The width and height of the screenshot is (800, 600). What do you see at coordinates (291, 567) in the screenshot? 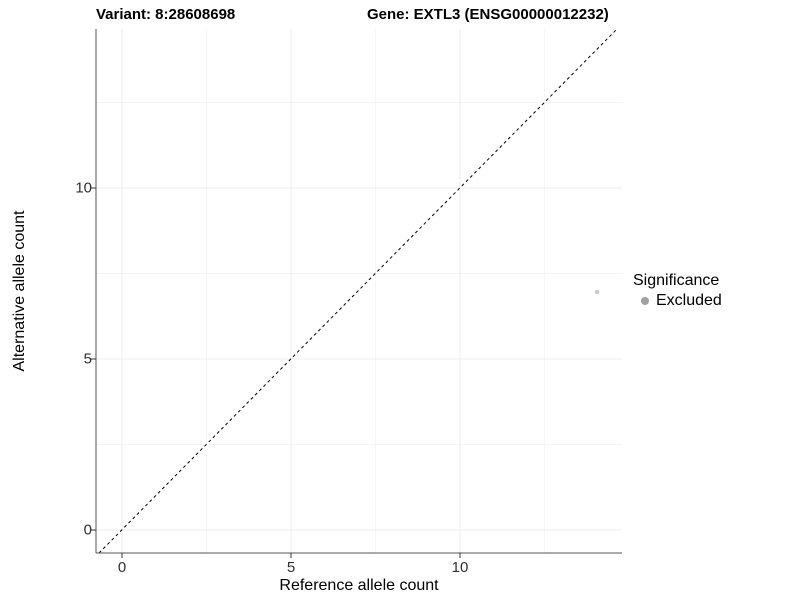
I see `x-tick-label-5: 5` at bounding box center [291, 567].